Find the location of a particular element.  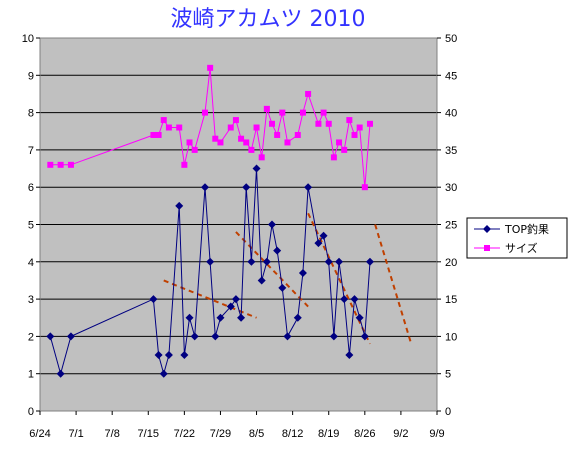

y-left-tick-label: 10 is located at coordinates (28, 39).